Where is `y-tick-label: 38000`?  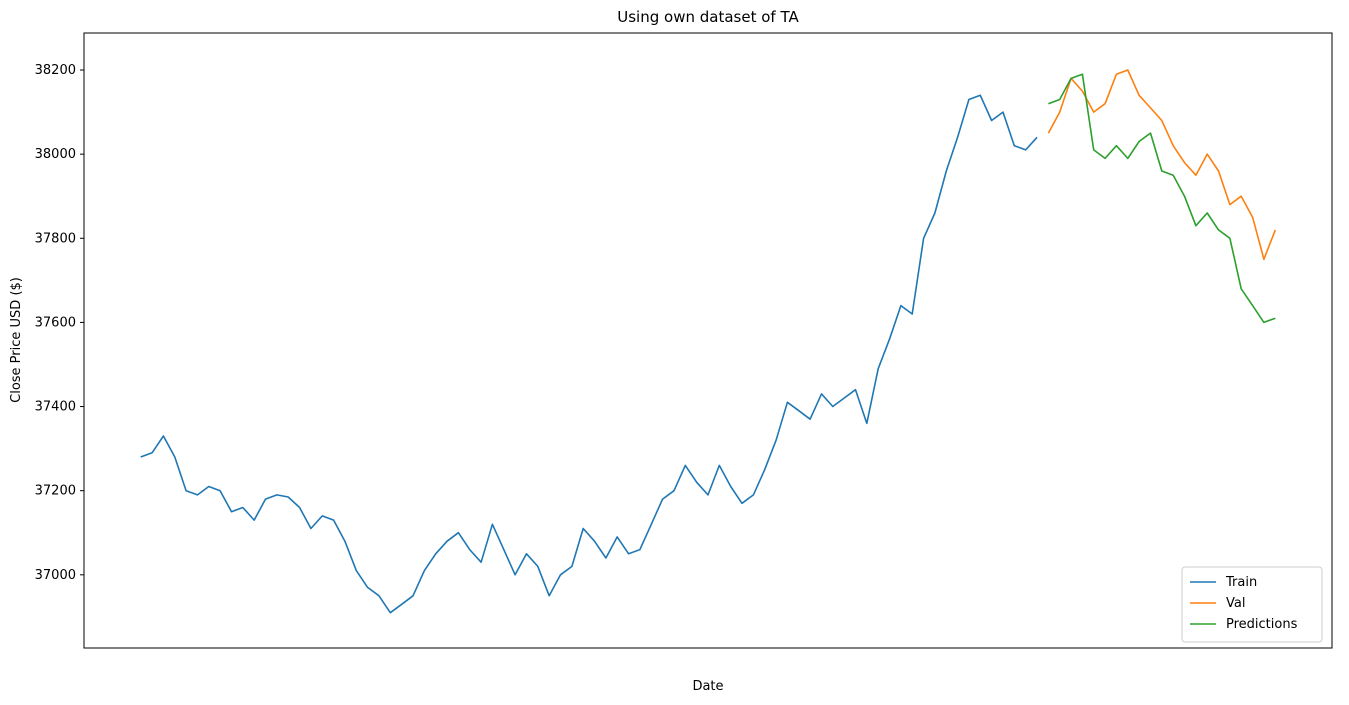
y-tick-label: 38000 is located at coordinates (55, 154).